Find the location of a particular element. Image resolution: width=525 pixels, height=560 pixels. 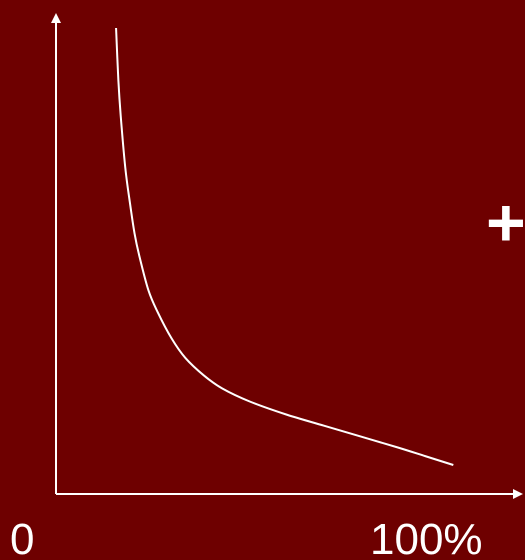

x-tick-label-start: 0 is located at coordinates (22, 537).